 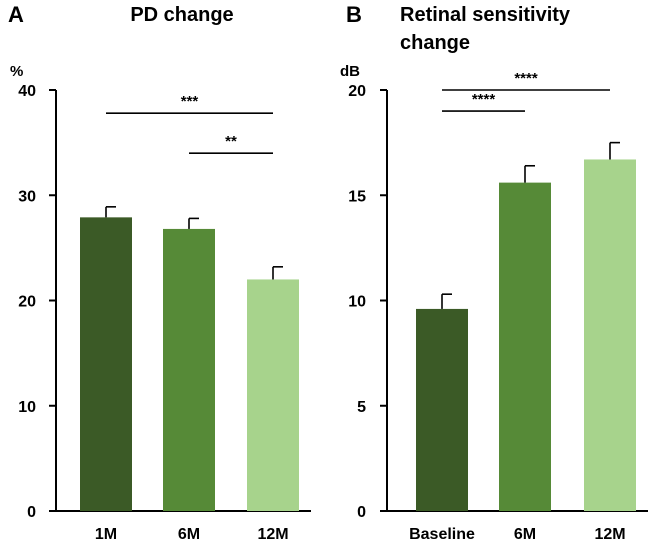 What do you see at coordinates (27, 407) in the screenshot?
I see `panel-a-y-tick-label: 10` at bounding box center [27, 407].